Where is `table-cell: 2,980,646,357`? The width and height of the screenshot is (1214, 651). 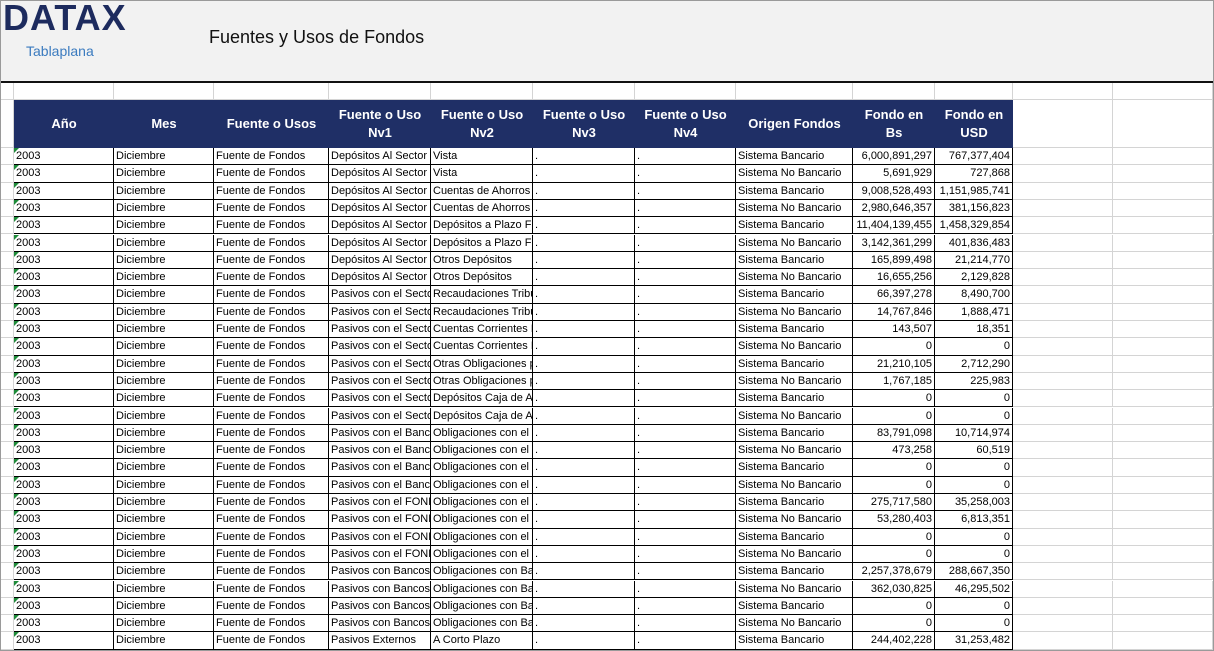
table-cell: 2,980,646,357 is located at coordinates (894, 208).